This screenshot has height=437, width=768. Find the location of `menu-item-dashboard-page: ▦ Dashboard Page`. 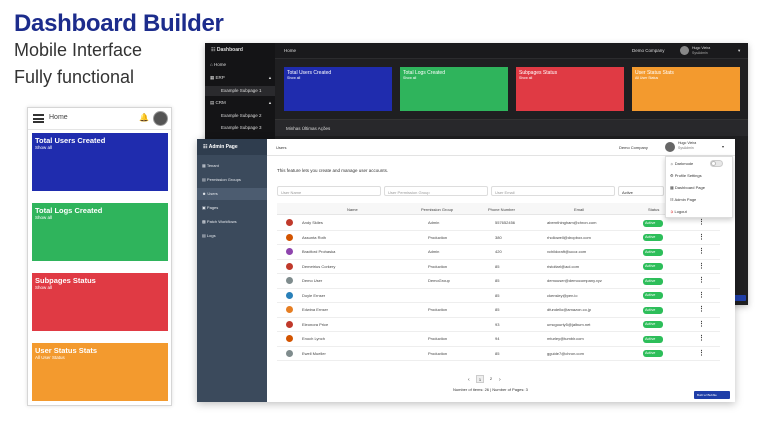

menu-item-dashboard-page: ▦ Dashboard Page is located at coordinates (687, 187).